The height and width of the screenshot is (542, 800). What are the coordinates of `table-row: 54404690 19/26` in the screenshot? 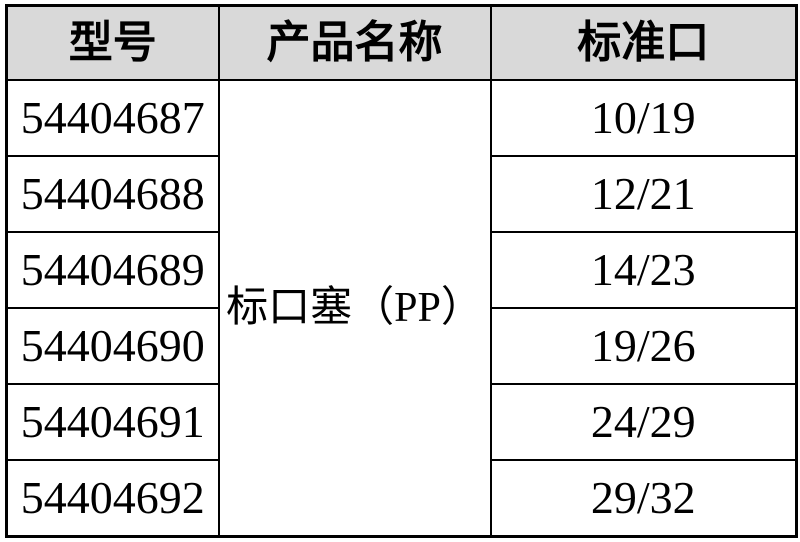 It's located at (401, 345).